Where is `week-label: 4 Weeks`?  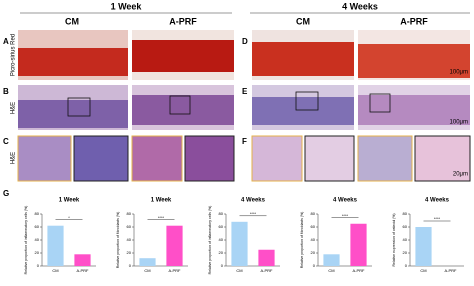 week-label: 4 Weeks is located at coordinates (360, 6).